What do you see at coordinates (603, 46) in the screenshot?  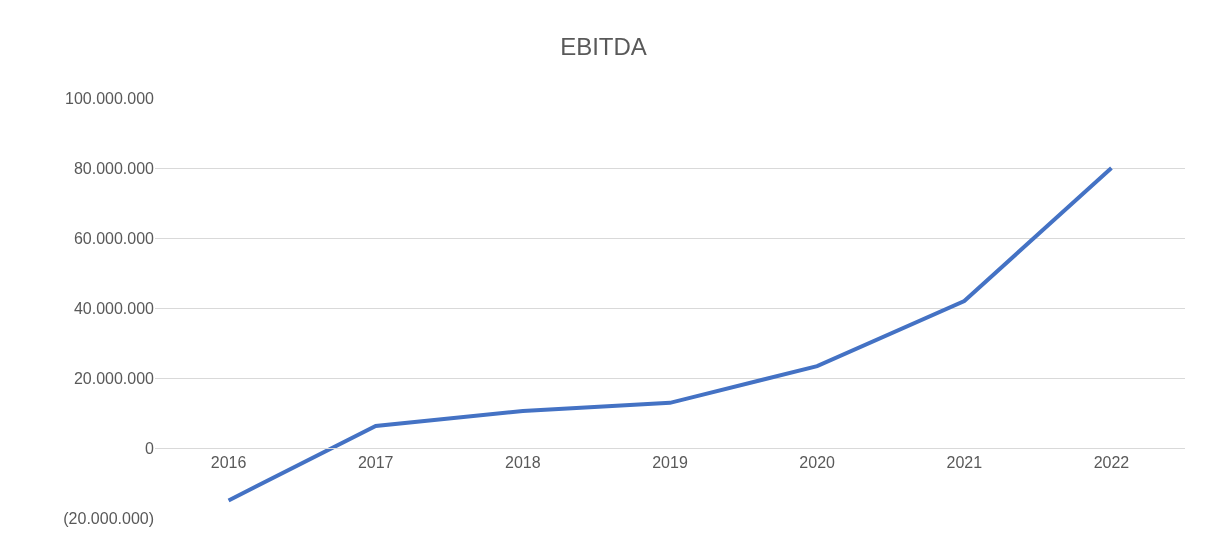 I see `chart-title: EBITDA` at bounding box center [603, 46].